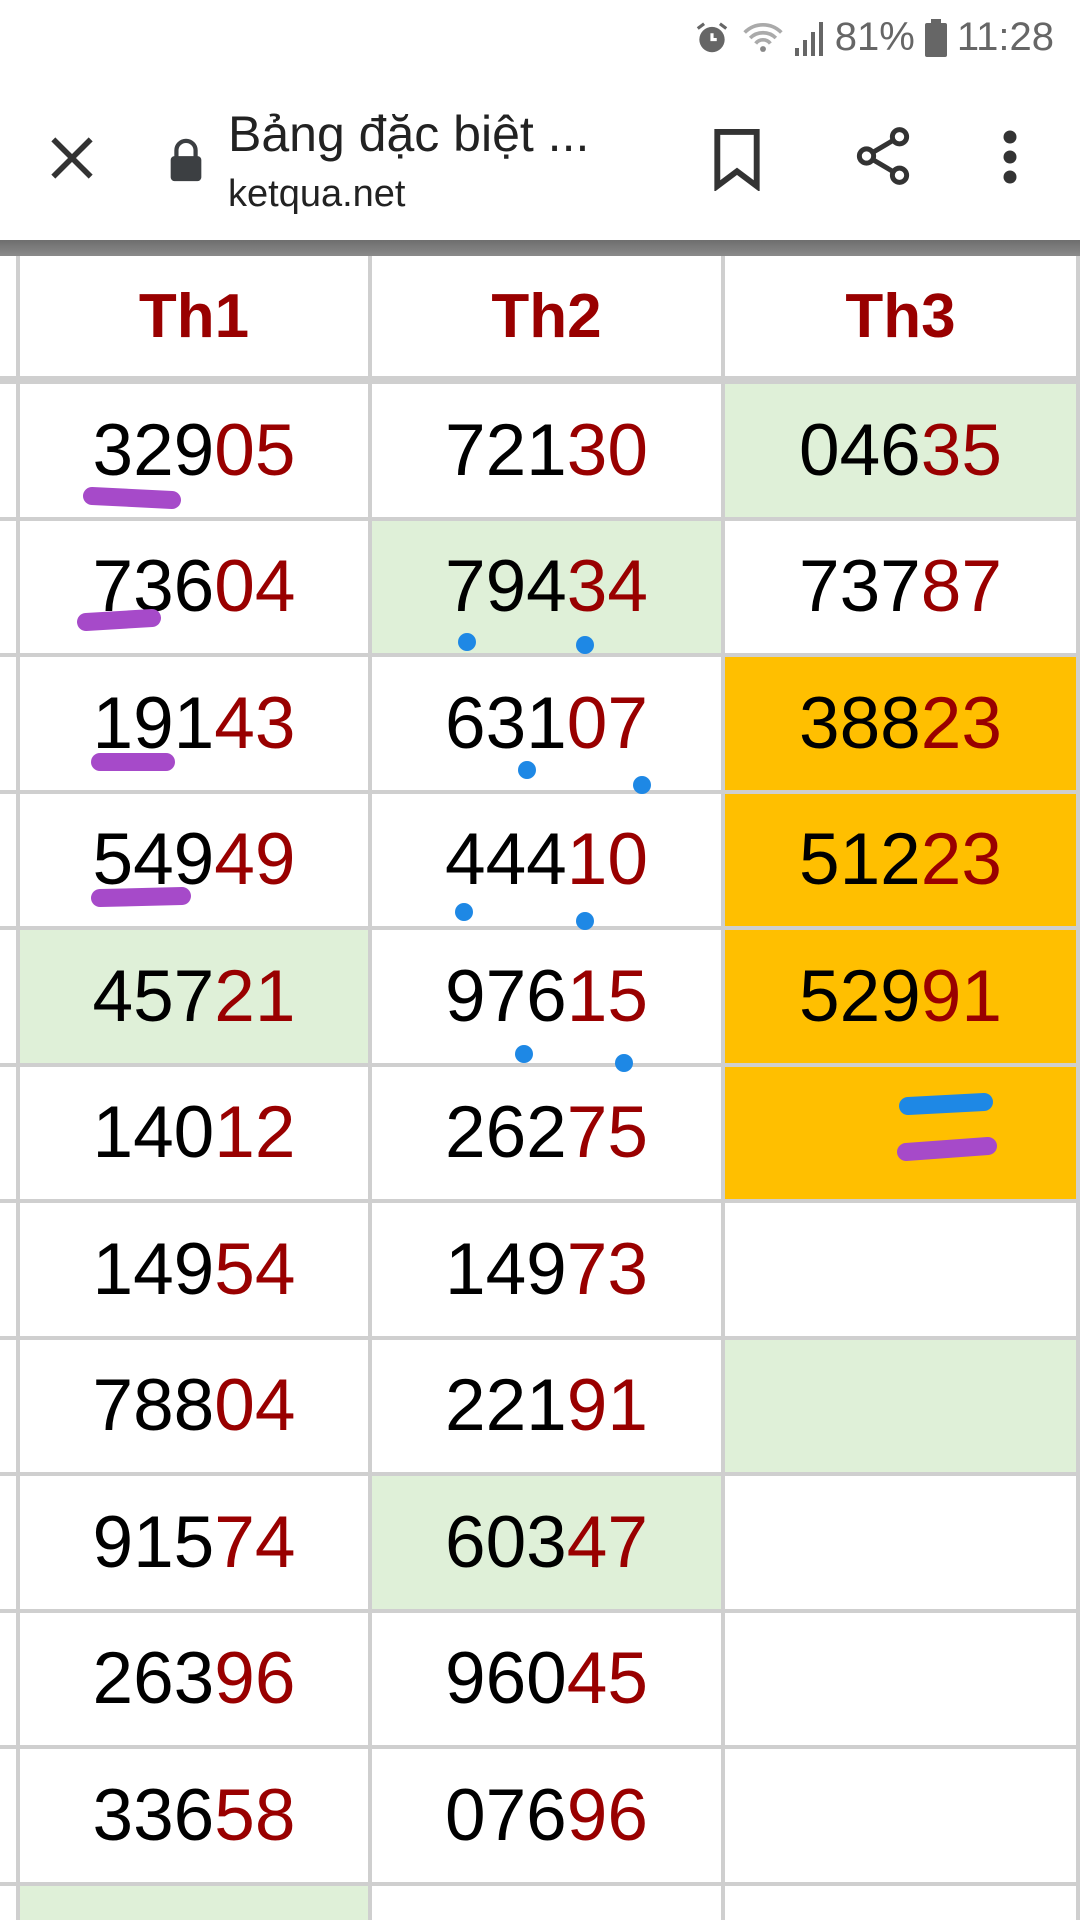 This screenshot has width=1080, height=1920. I want to click on number-head: 960, so click(505, 1679).